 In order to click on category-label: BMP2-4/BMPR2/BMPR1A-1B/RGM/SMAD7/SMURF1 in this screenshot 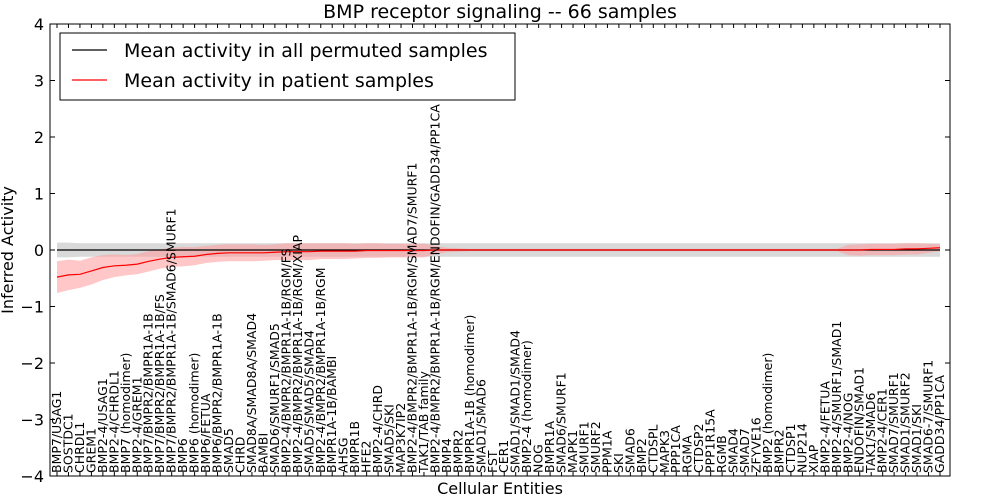, I will do `click(411, 318)`.